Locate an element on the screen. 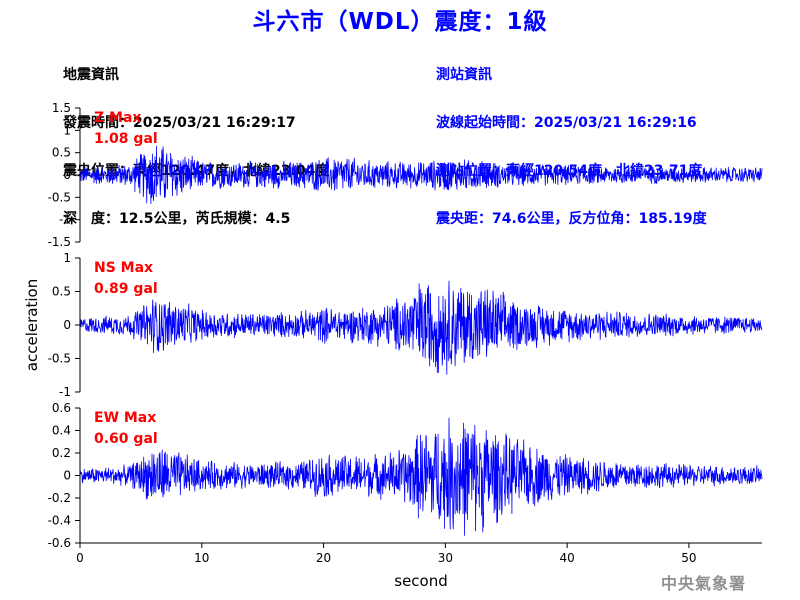  max-value-label: 0.60 gal is located at coordinates (126, 439).